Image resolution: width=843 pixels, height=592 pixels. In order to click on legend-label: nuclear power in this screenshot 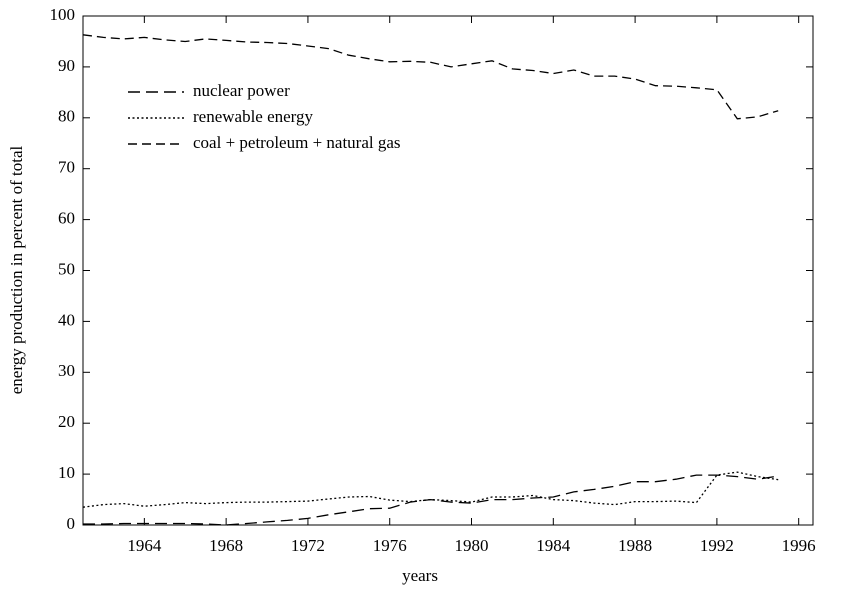, I will do `click(241, 90)`.